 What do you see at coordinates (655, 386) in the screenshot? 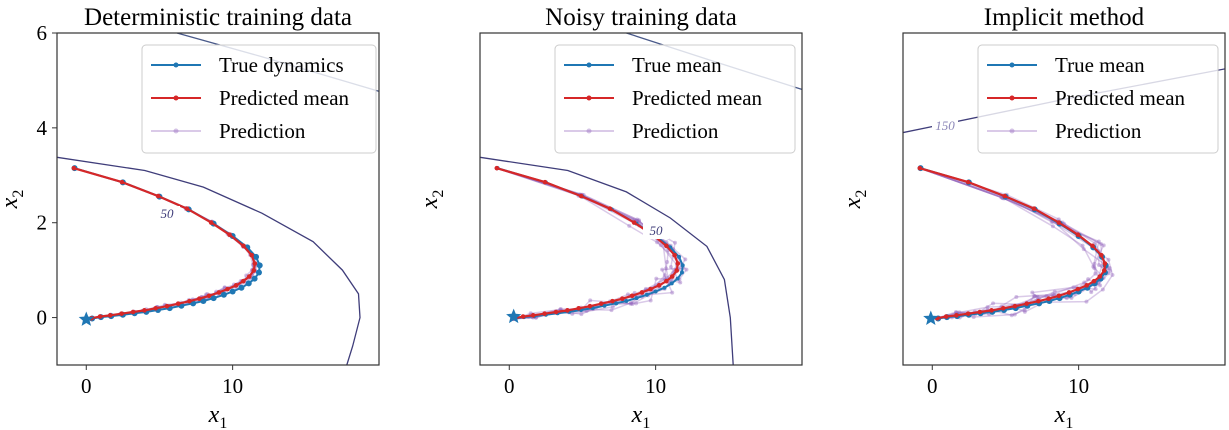
I see `x-tick-label: 10` at bounding box center [655, 386].